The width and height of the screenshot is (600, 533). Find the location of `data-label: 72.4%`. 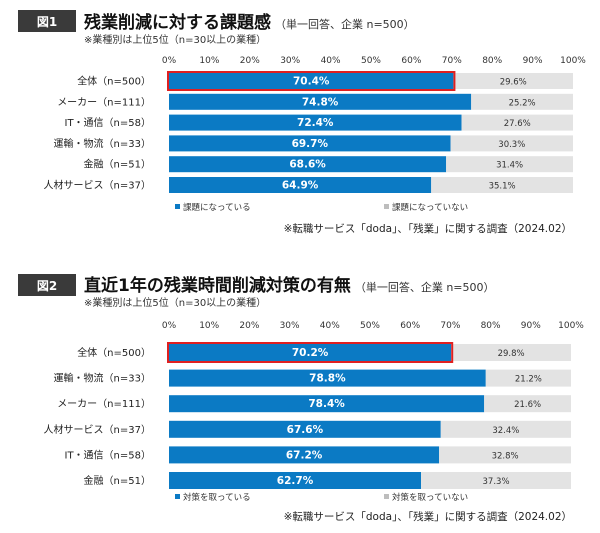

data-label: 72.4% is located at coordinates (315, 123).